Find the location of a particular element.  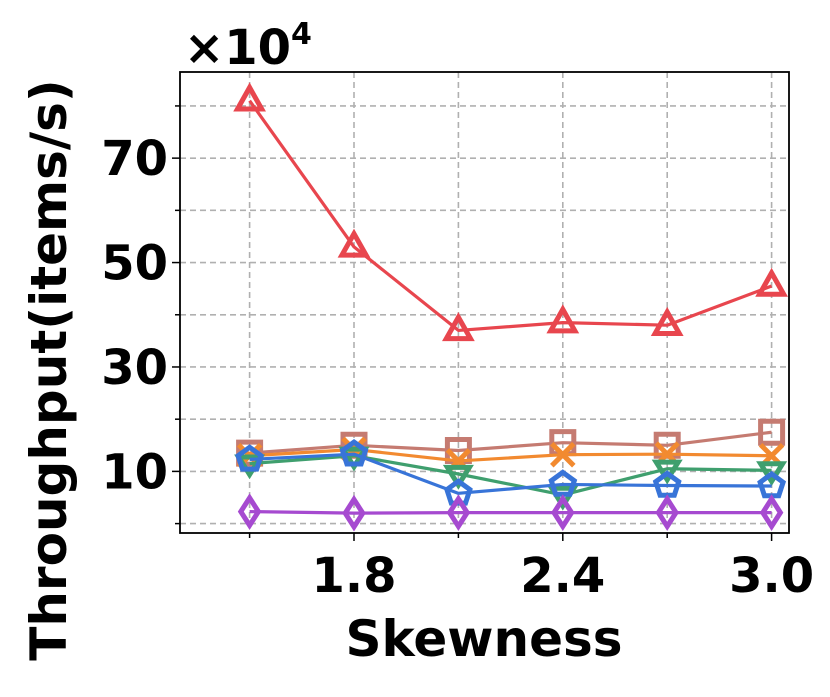

x-tick-label: 3.0 is located at coordinates (771, 576).